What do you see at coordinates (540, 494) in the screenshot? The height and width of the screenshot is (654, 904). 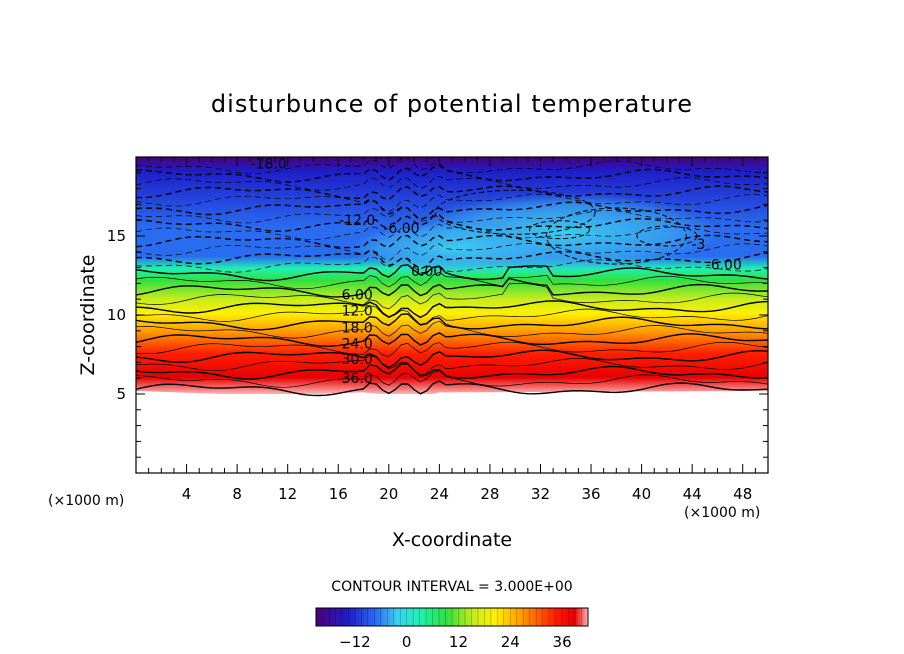 I see `x-tick-label: 32` at bounding box center [540, 494].